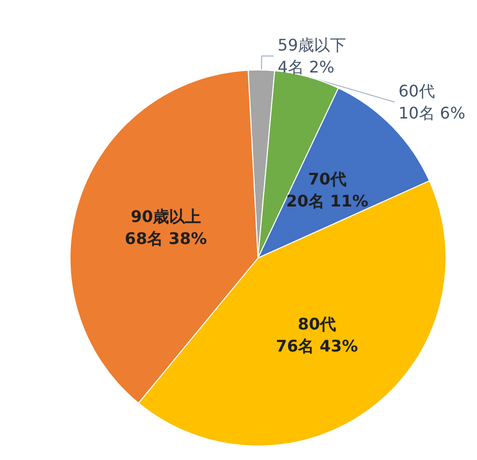  What do you see at coordinates (416, 91) in the screenshot?
I see `slice-label: 60代` at bounding box center [416, 91].